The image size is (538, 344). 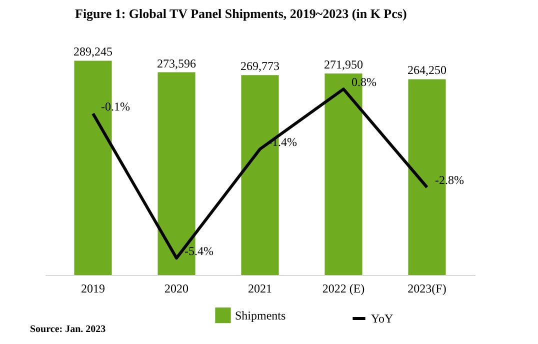 What do you see at coordinates (260, 66) in the screenshot?
I see `data-label: 269,773` at bounding box center [260, 66].